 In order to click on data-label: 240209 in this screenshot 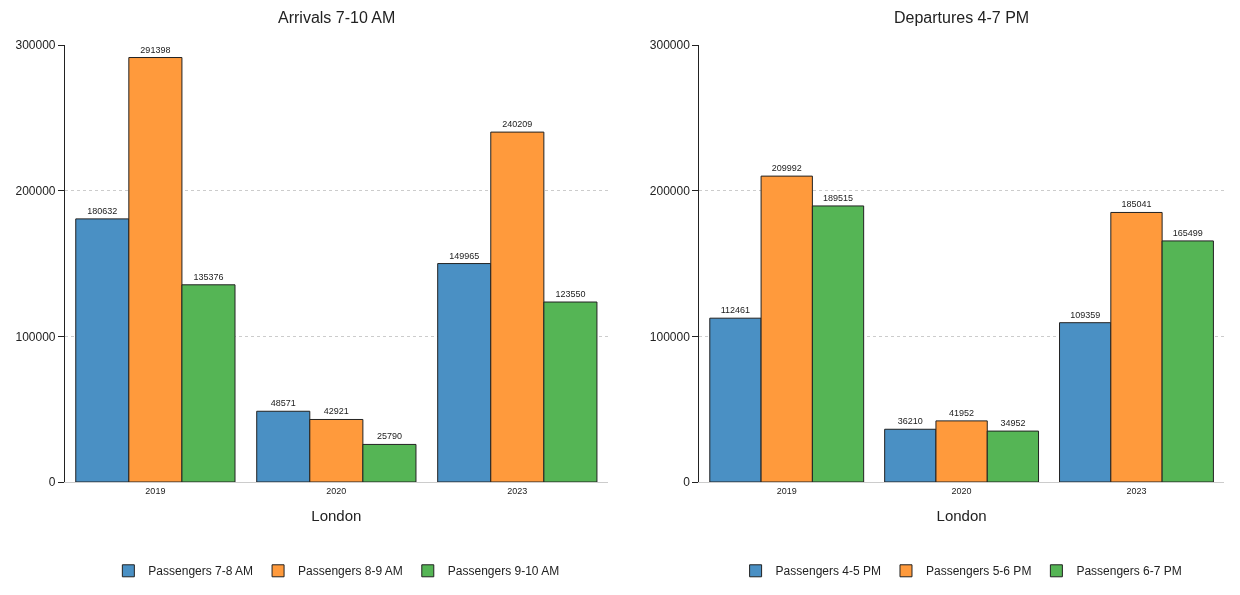, I will do `click(517, 124)`.